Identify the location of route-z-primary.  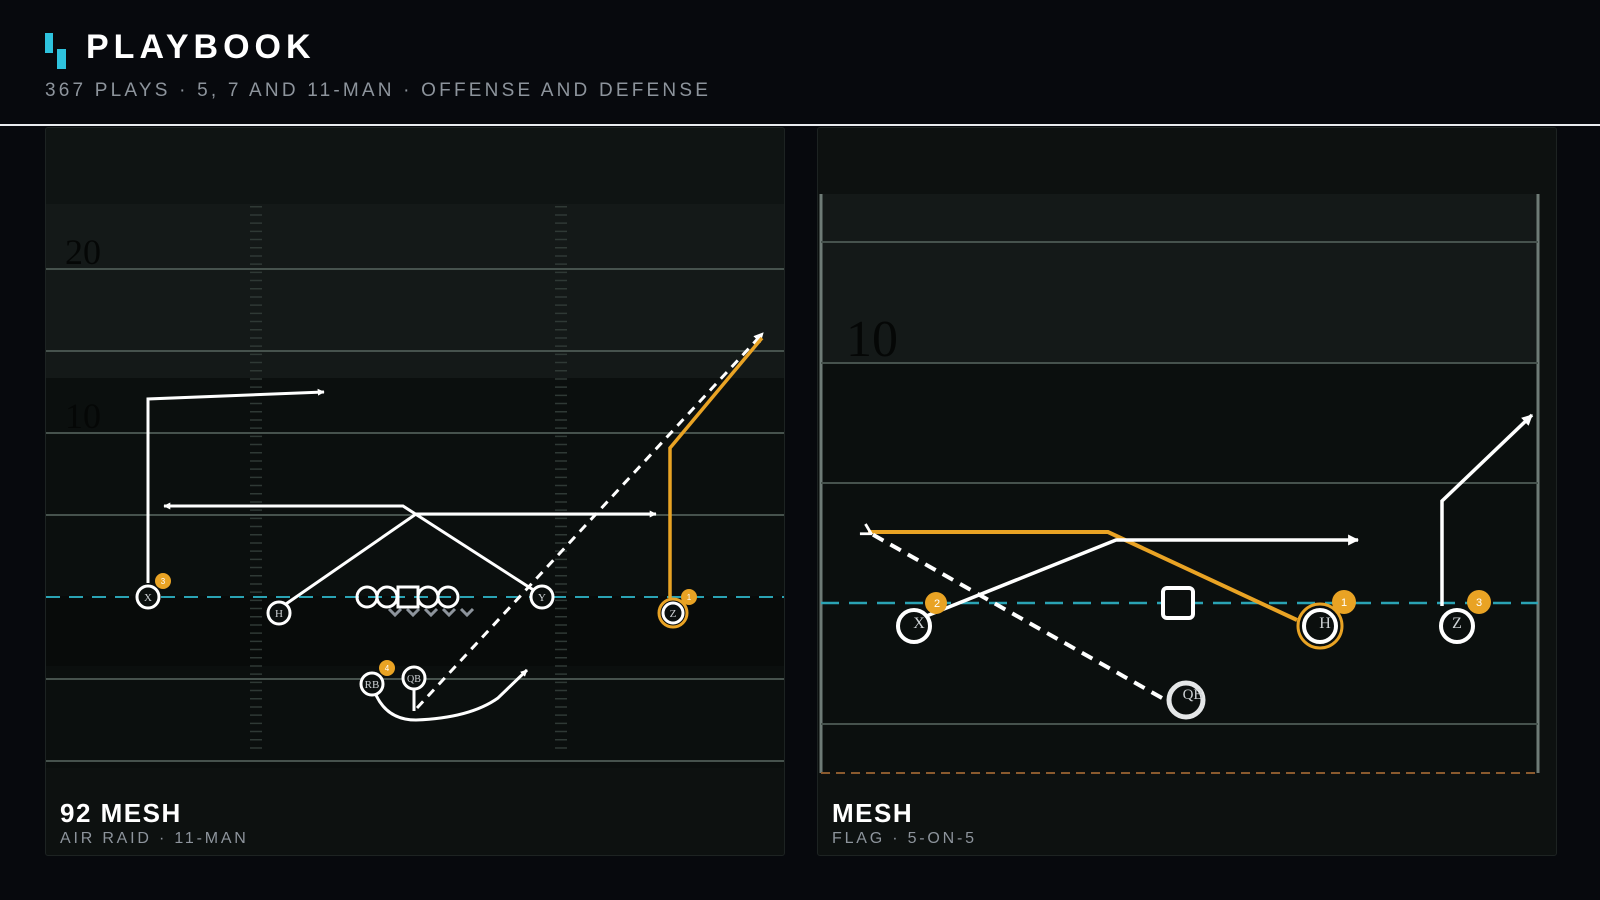
(716, 467).